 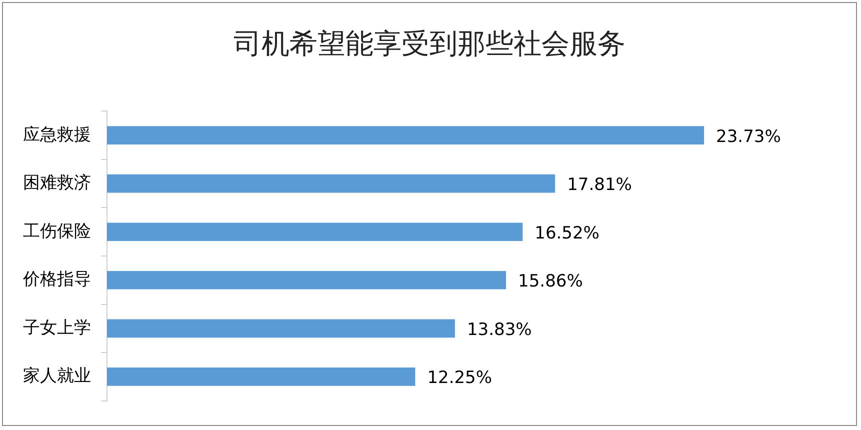 What do you see at coordinates (459, 378) in the screenshot?
I see `data-label: 12.25%` at bounding box center [459, 378].